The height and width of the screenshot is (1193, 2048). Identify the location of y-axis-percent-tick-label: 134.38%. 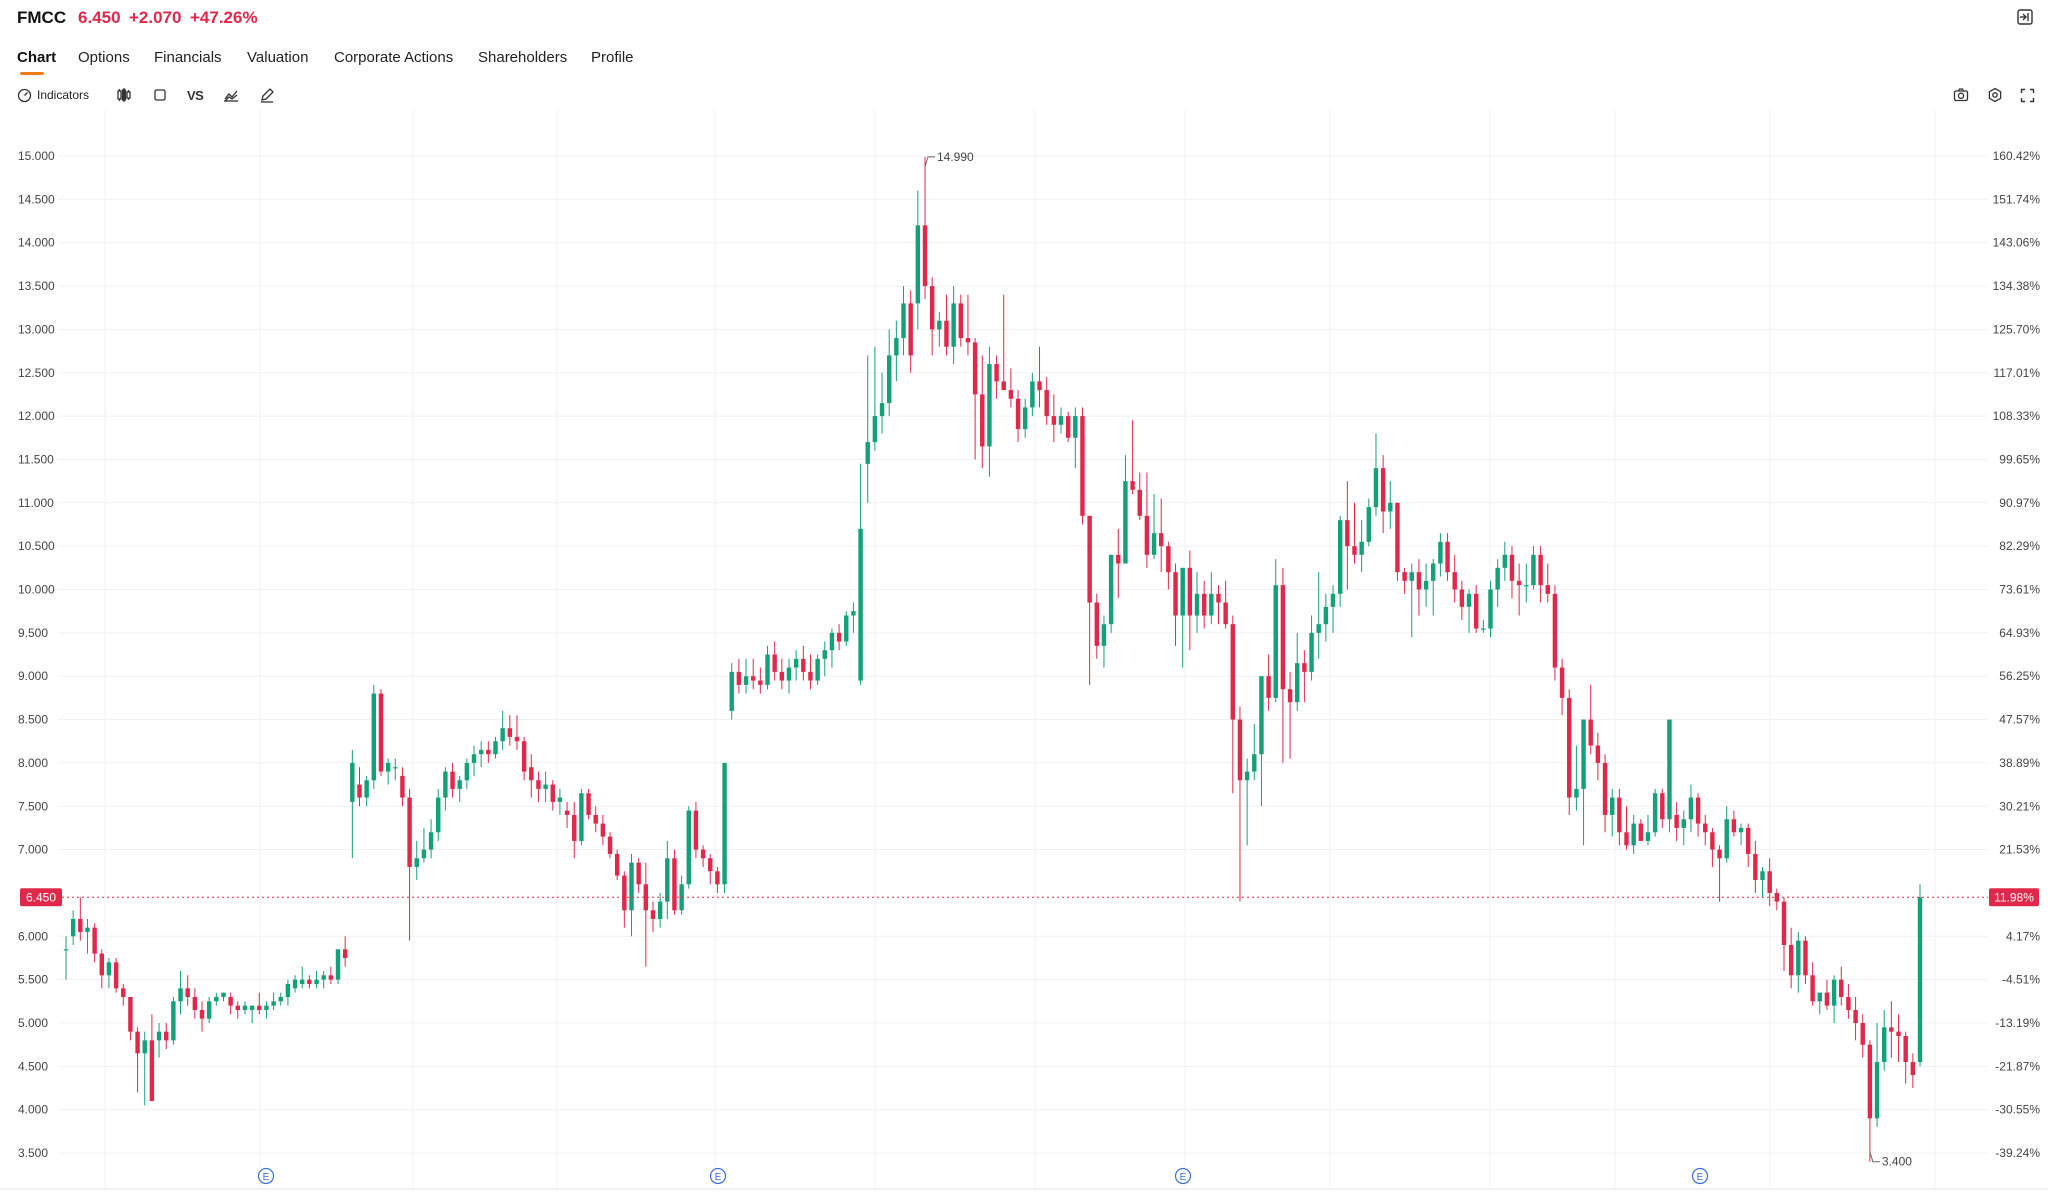
(2017, 286).